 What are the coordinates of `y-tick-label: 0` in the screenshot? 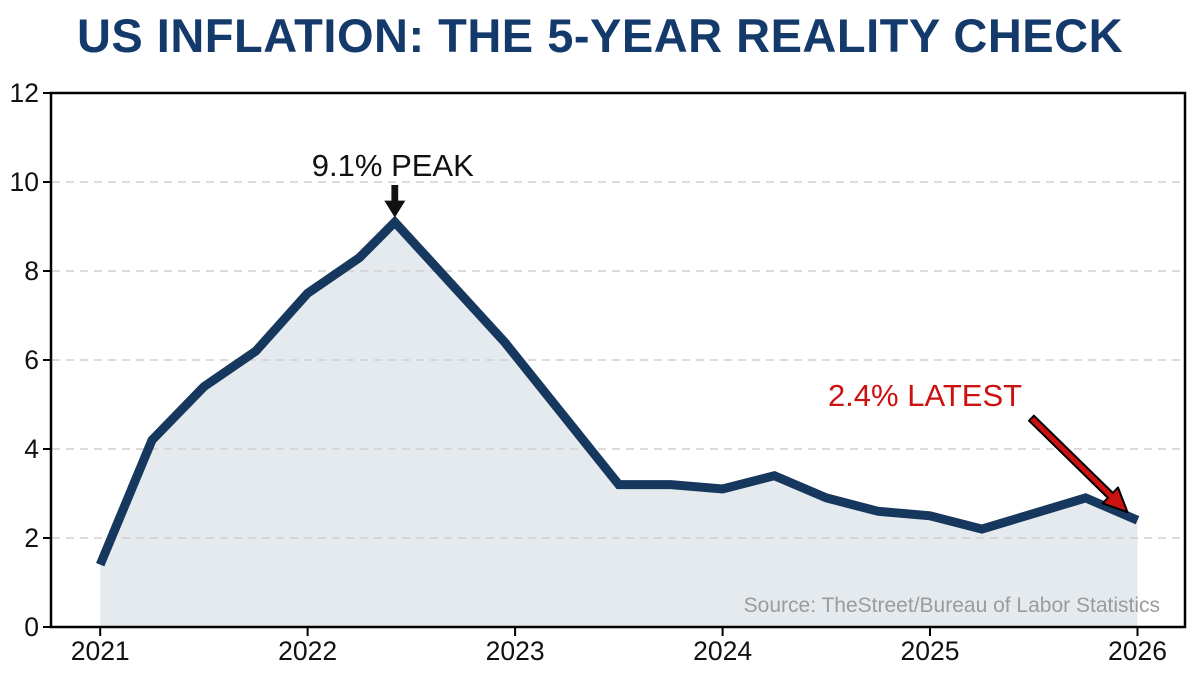 It's located at (31, 627).